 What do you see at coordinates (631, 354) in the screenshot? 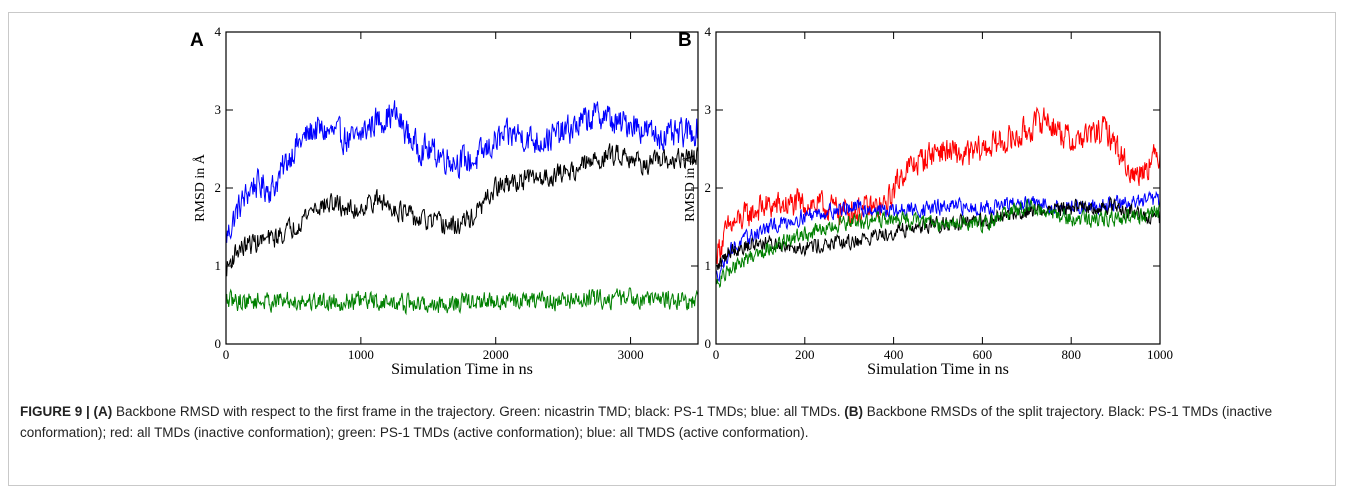
I see `x-tick-label: 3000` at bounding box center [631, 354].